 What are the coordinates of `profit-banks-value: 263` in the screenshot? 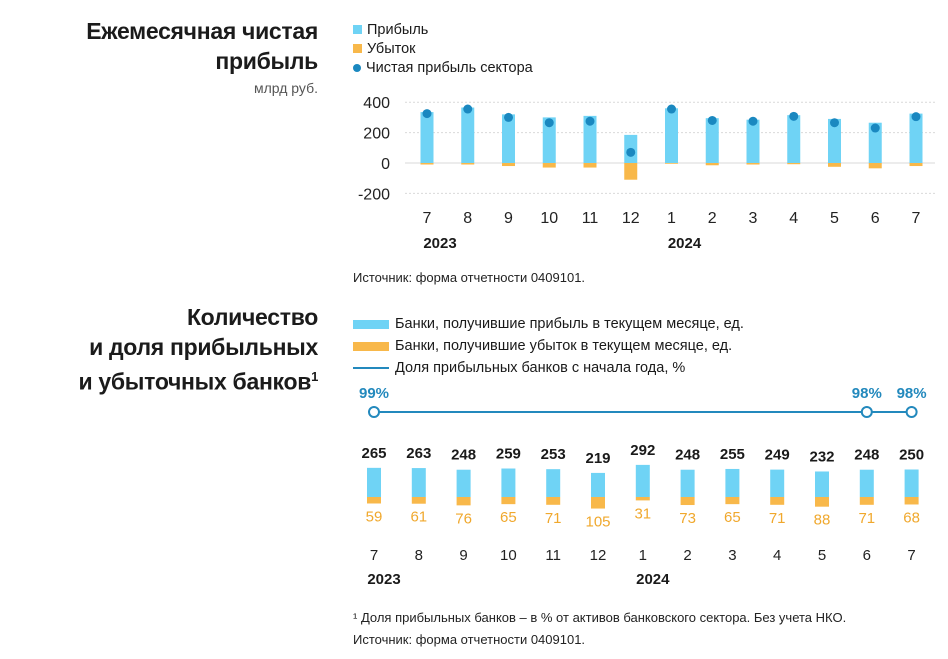 It's located at (418, 453).